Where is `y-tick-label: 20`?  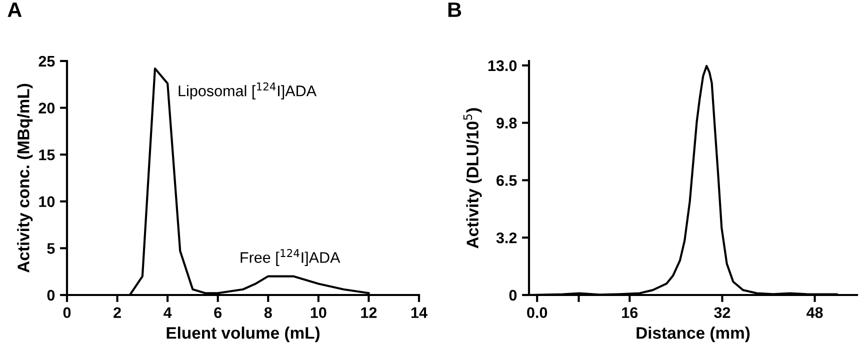 y-tick-label: 20 is located at coordinates (46, 108).